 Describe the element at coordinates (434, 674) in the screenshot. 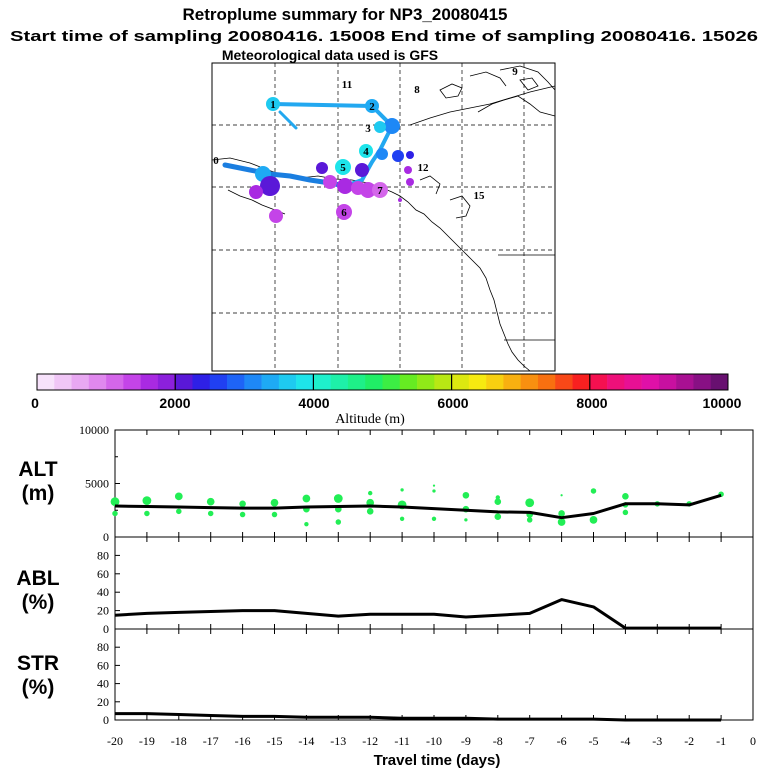

I see `str-panel-frame` at that location.